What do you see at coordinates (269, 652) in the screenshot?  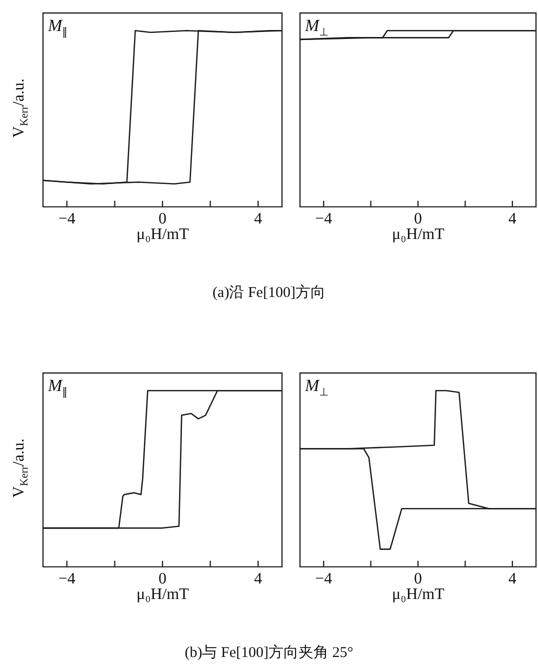 I see `text: (b)与 Fe[100]方向夹角 25°` at bounding box center [269, 652].